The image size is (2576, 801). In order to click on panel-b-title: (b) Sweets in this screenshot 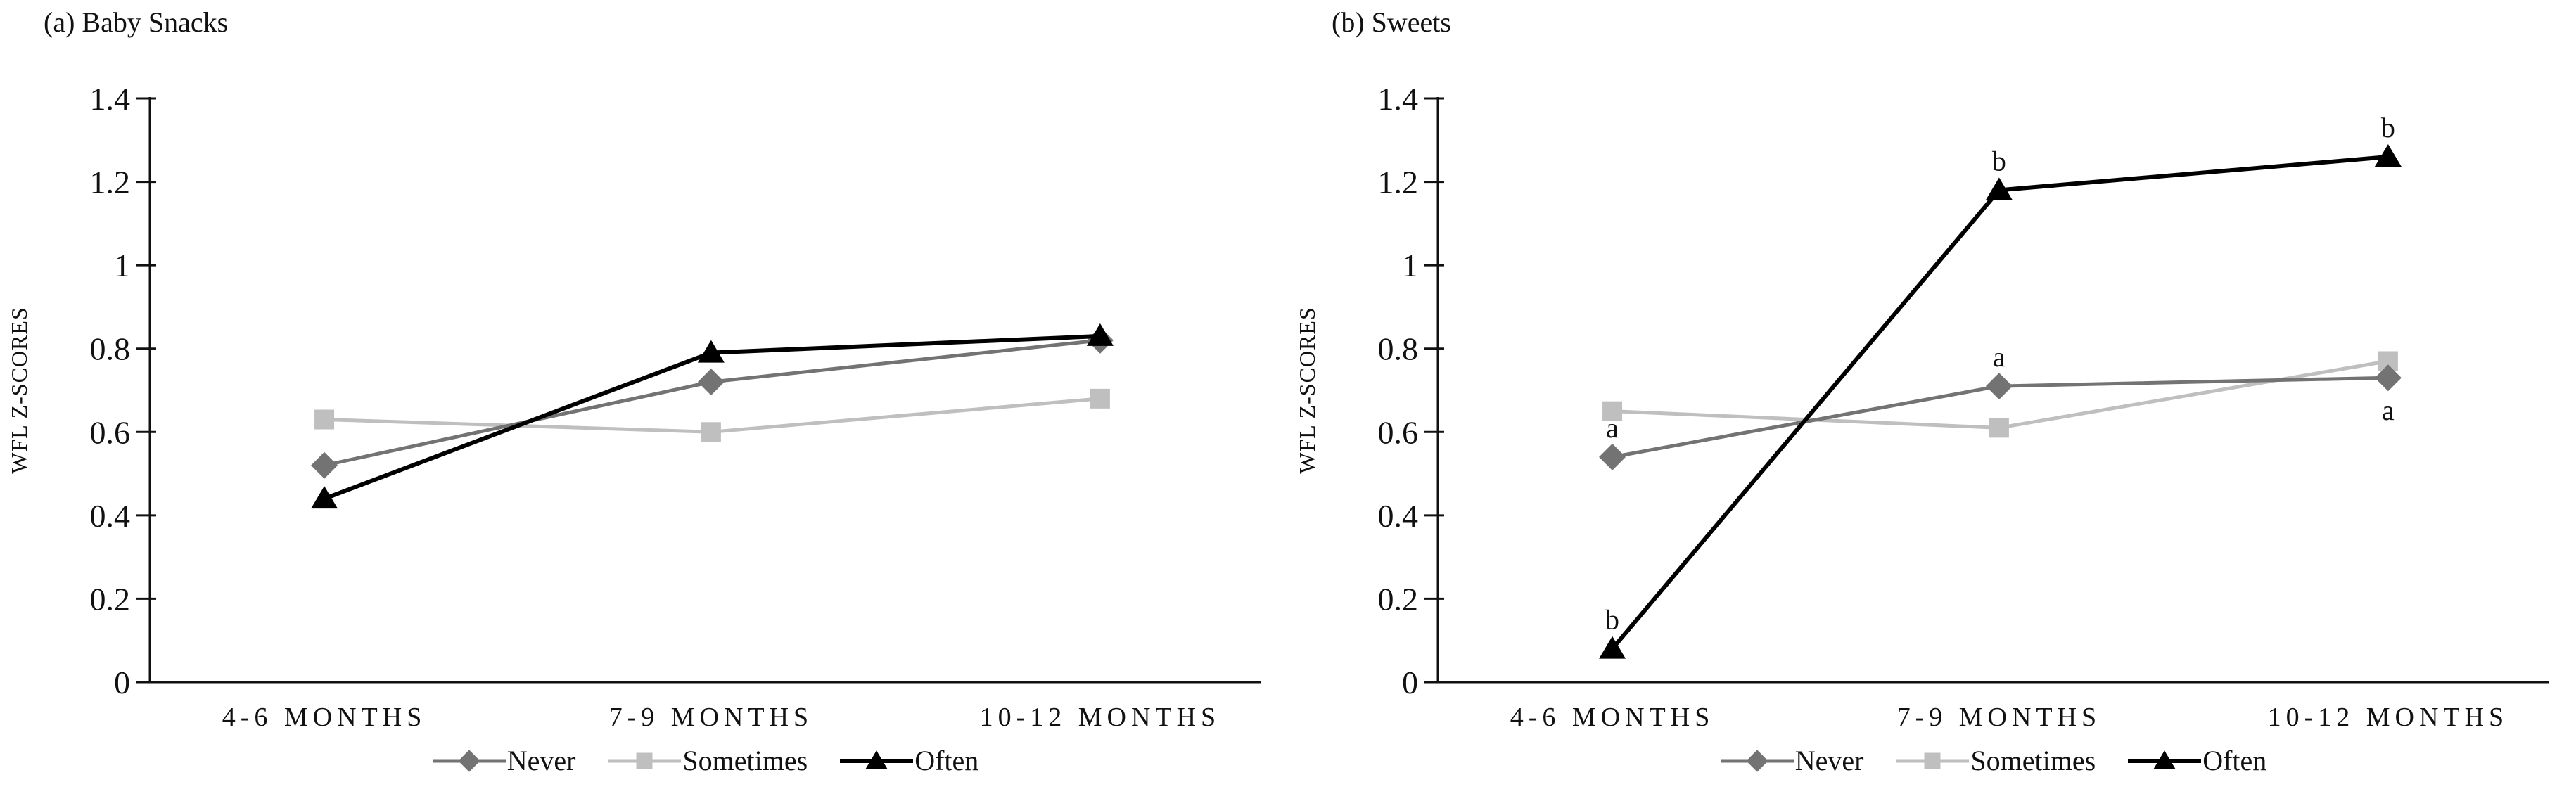, I will do `click(1391, 22)`.